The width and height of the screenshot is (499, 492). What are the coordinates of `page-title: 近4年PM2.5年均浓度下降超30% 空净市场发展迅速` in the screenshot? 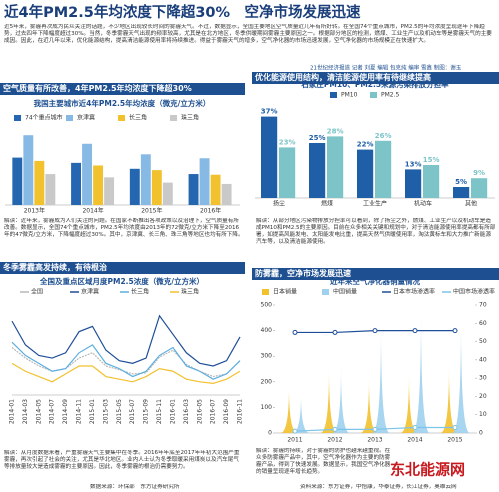 It's located at (182, 12).